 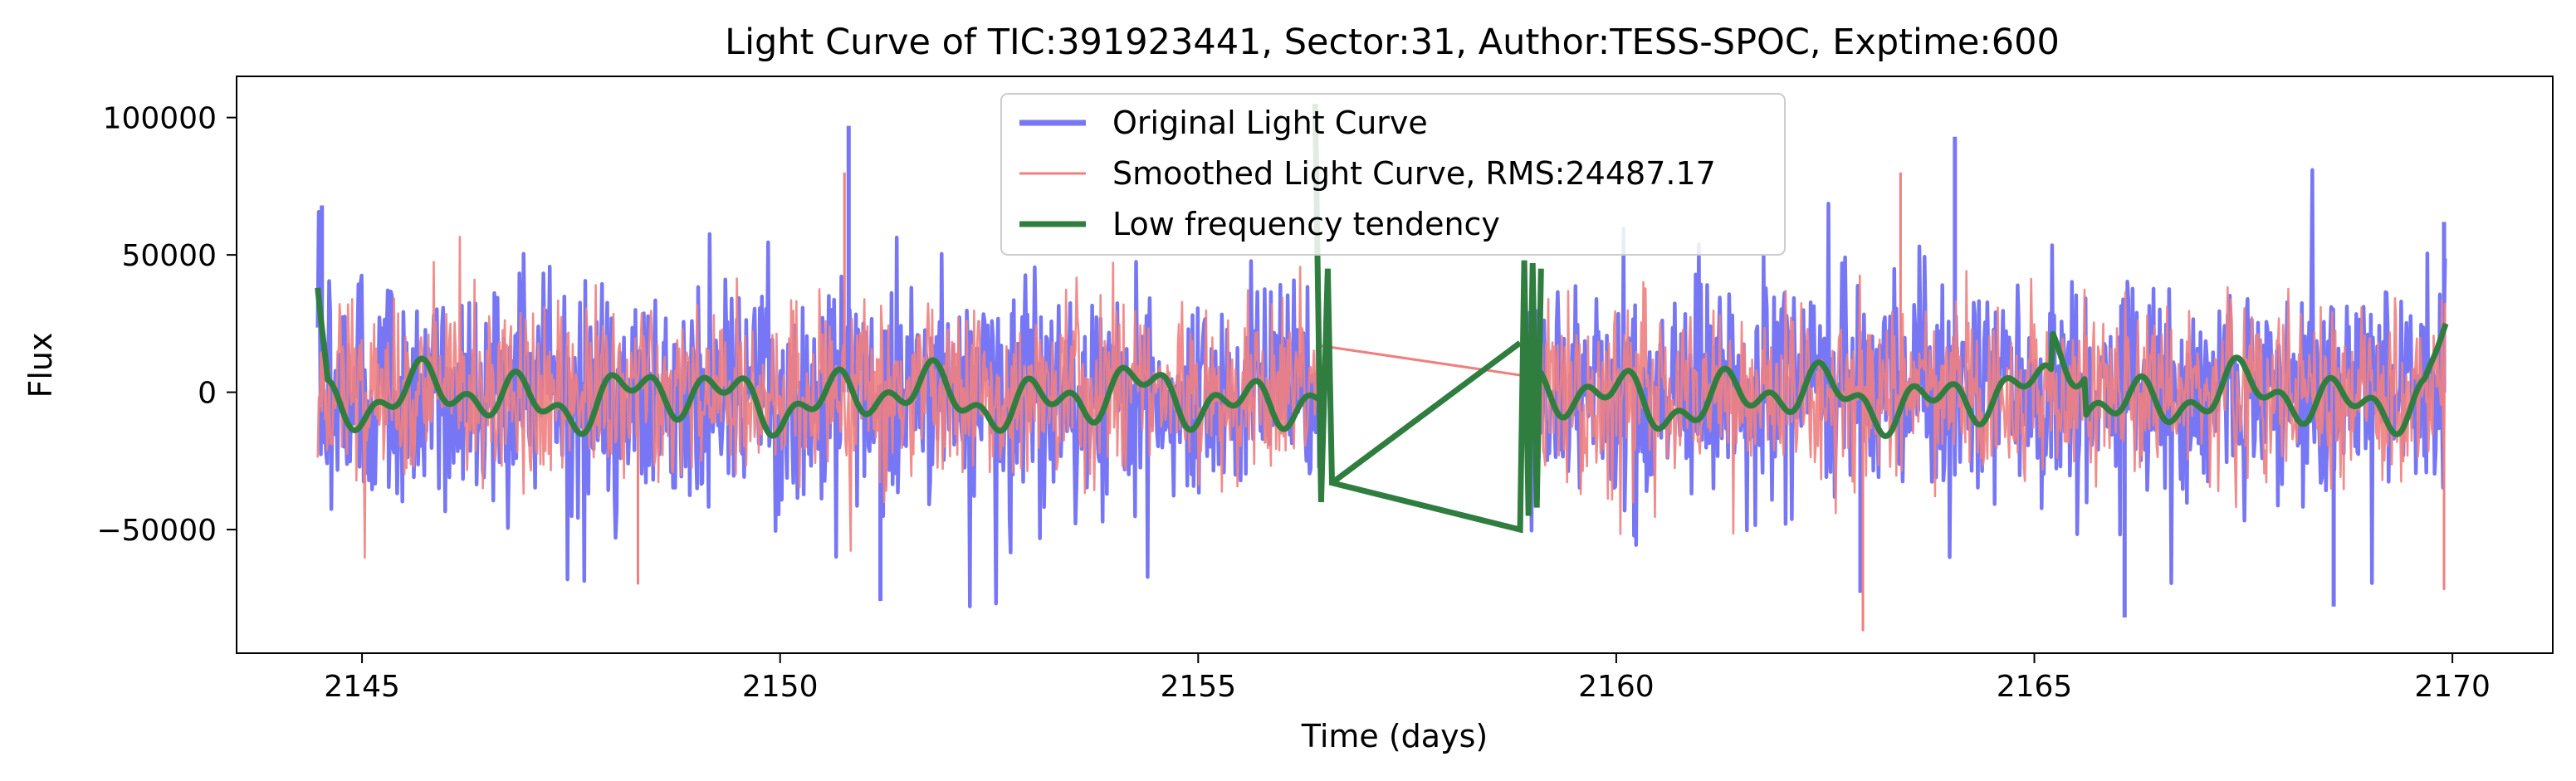 I want to click on x-tick-label: 2145, so click(x=362, y=687).